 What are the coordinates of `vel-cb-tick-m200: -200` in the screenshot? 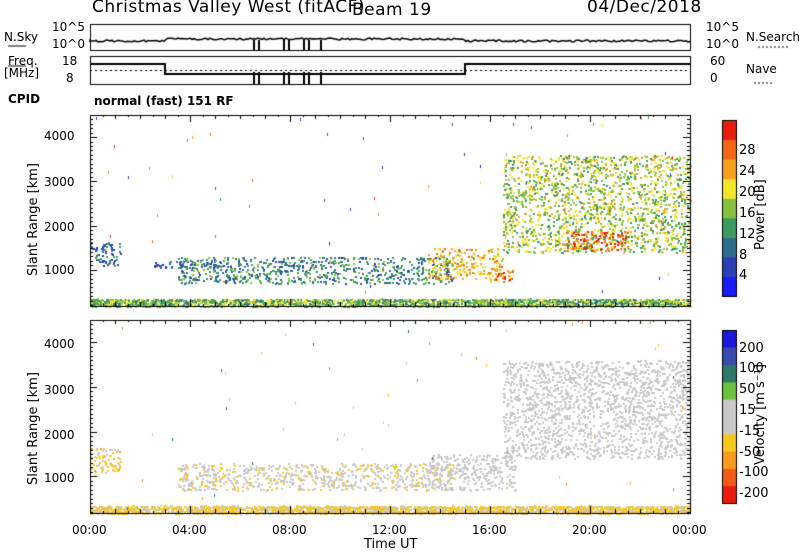 It's located at (754, 493).